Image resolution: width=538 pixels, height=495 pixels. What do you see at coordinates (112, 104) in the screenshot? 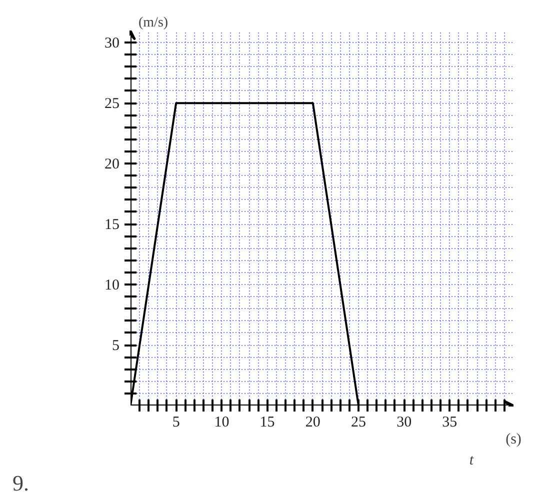
I see `y-tick-label: 25` at bounding box center [112, 104].